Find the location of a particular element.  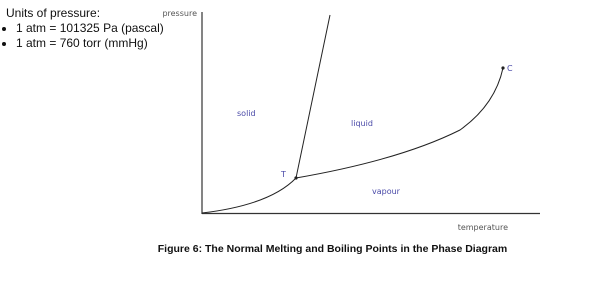

melting-curve is located at coordinates (313, 96).